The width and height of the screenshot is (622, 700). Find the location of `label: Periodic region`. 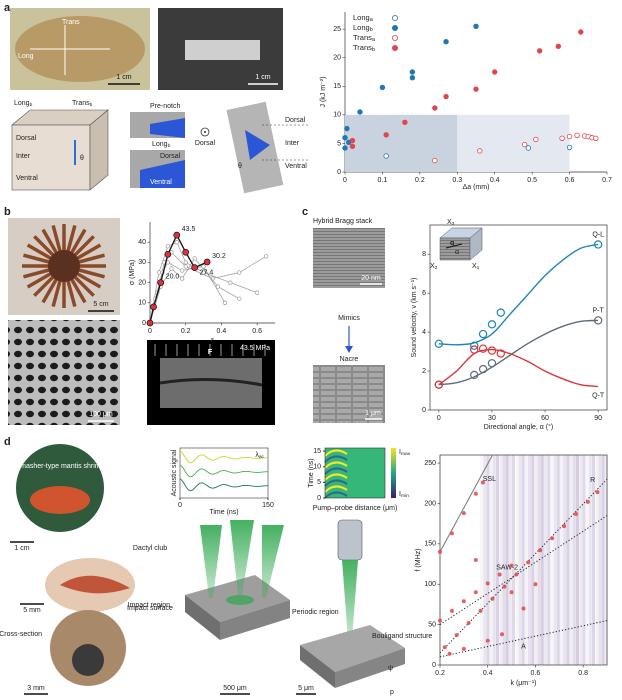

label: Periodic region is located at coordinates (315, 612).